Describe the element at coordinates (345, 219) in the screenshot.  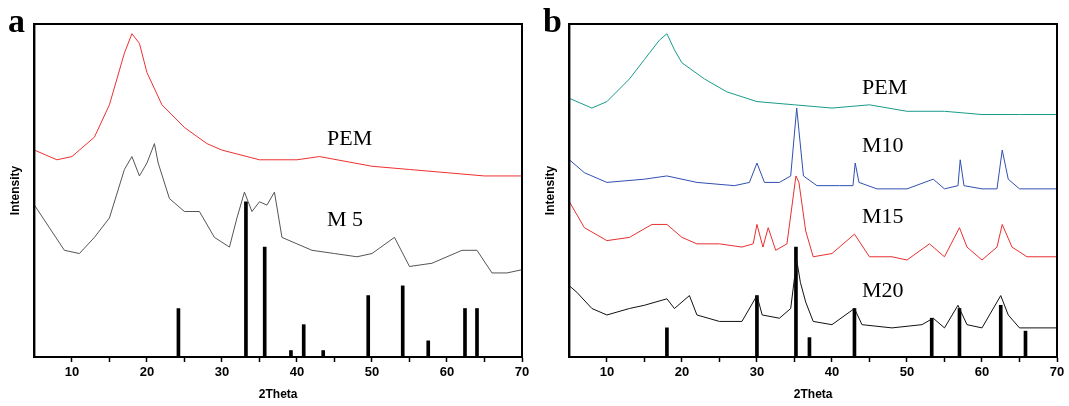
I see `series-label: M 5` at that location.